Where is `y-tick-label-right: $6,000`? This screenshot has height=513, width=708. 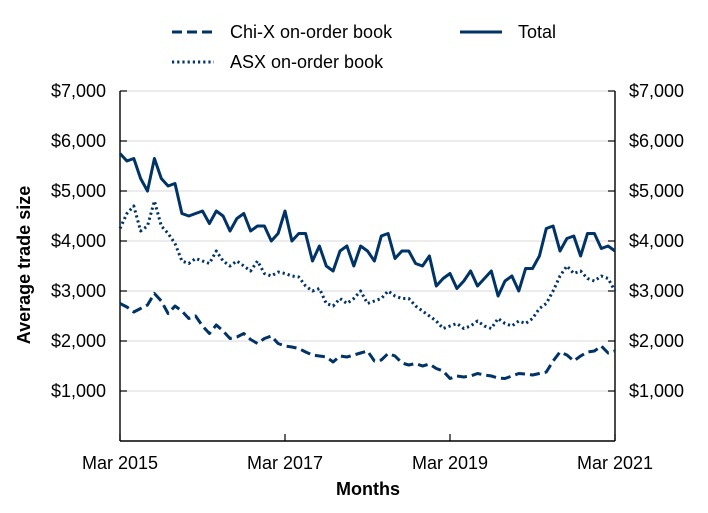 y-tick-label-right: $6,000 is located at coordinates (656, 141).